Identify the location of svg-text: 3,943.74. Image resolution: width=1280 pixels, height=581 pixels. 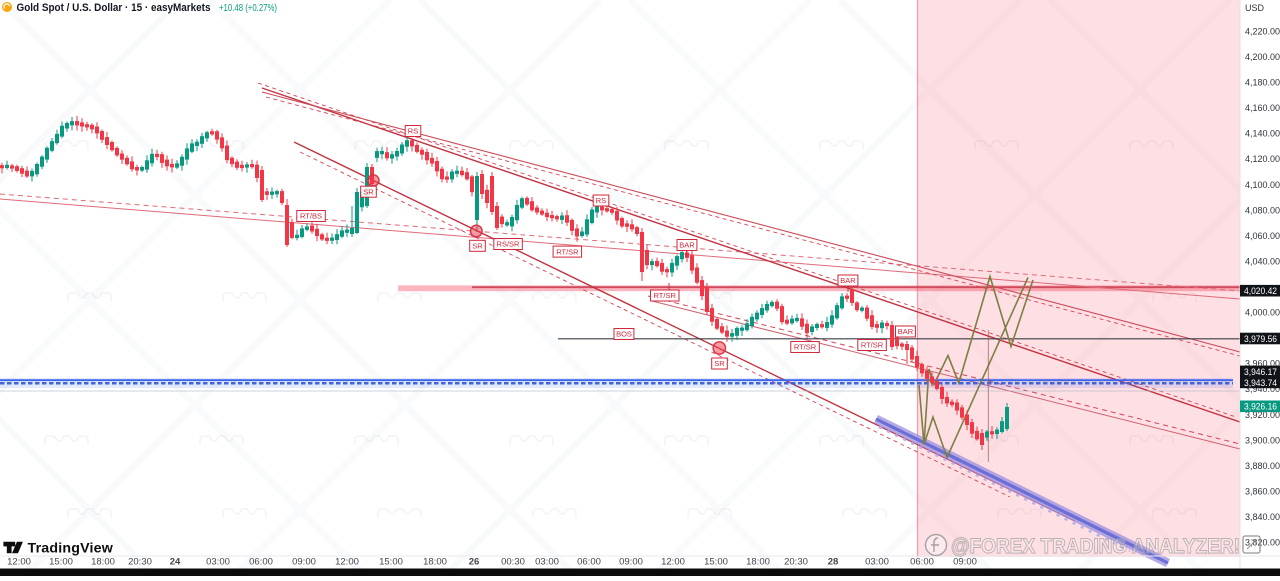
(1260, 383).